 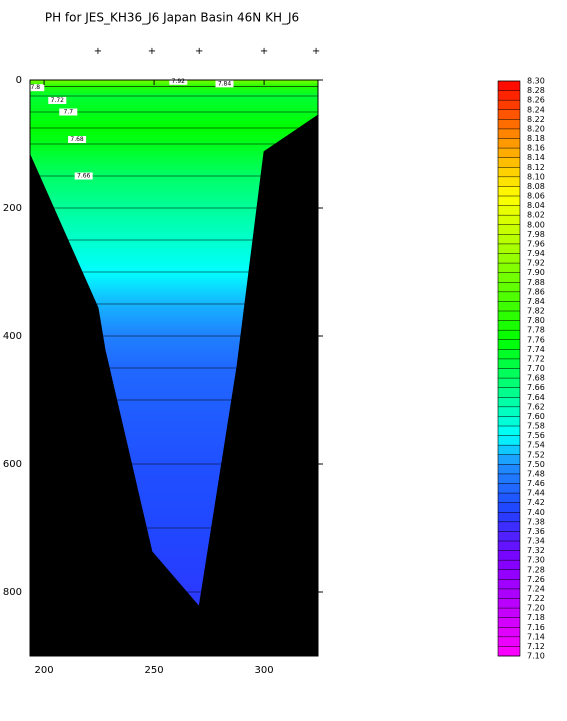 I want to click on colorbar-label: 7.66, so click(x=536, y=387).